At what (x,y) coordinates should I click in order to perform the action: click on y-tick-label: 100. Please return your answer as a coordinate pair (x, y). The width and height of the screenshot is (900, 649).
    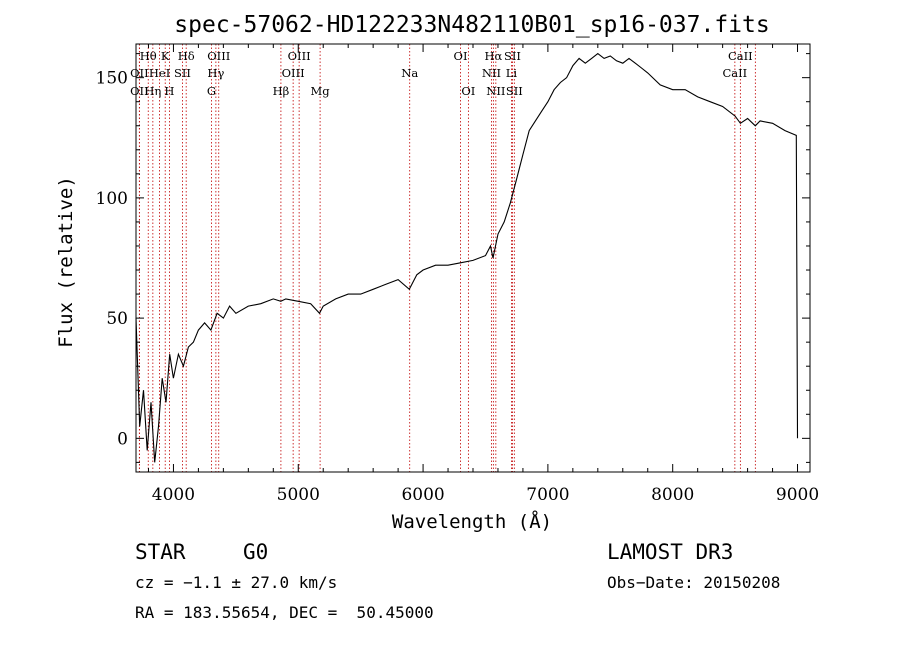
    Looking at the image, I should click on (112, 199).